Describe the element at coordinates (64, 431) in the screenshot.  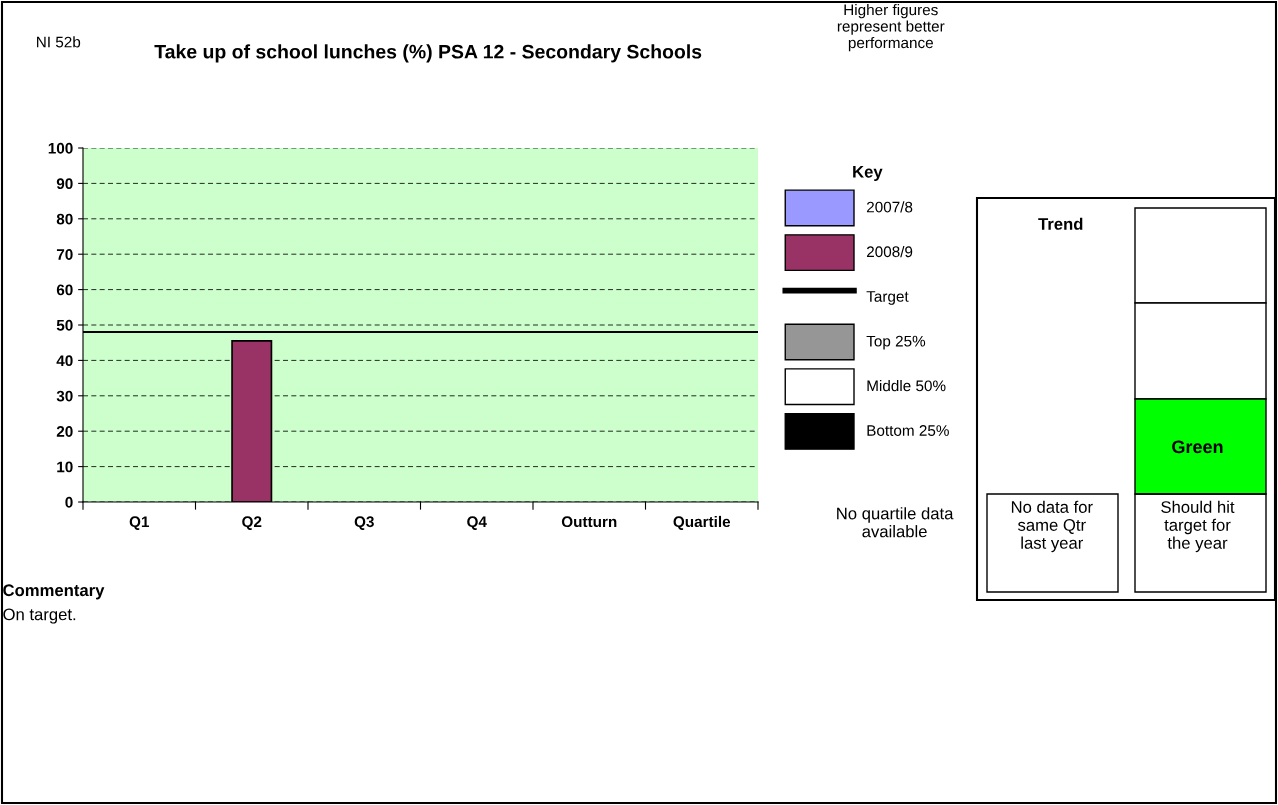
I see `y-tick-label: 20` at that location.